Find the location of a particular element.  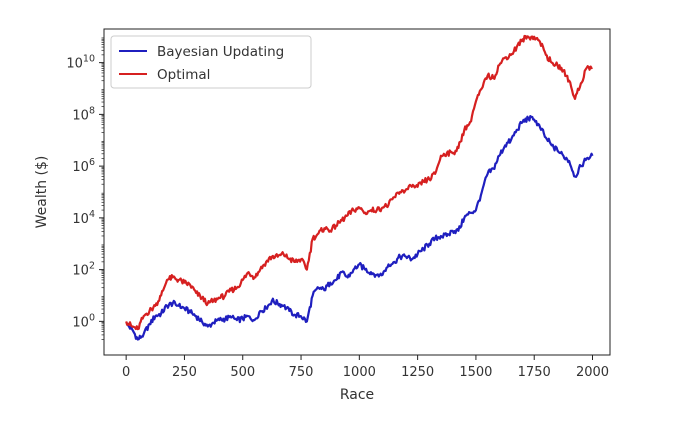

y-tick-label: 10⁶ is located at coordinates (83, 166).